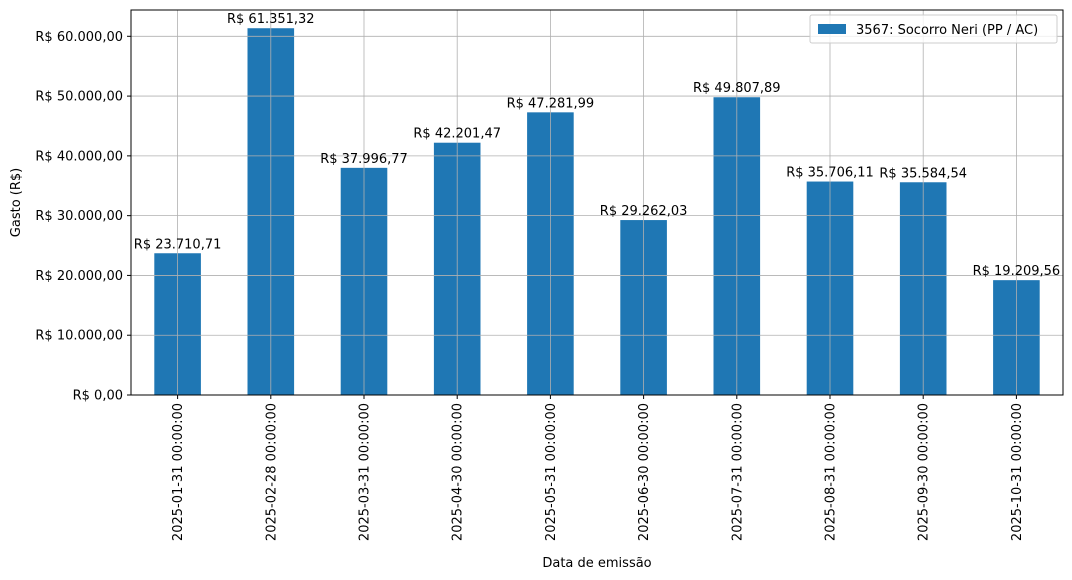  I want to click on x-tick-label: 2025-05-31 00:00:00, so click(551, 472).